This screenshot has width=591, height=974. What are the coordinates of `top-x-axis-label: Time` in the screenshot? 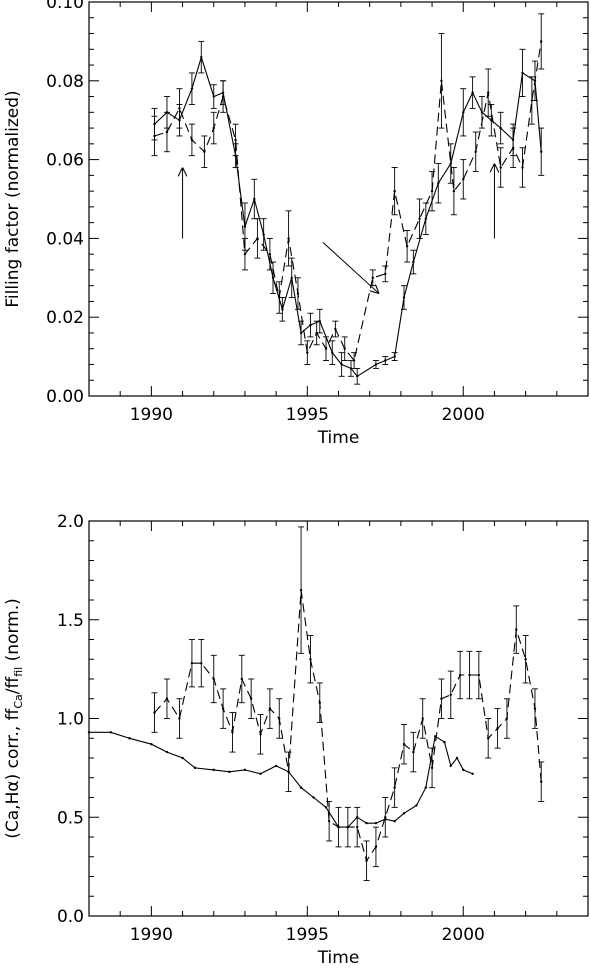 It's located at (338, 438).